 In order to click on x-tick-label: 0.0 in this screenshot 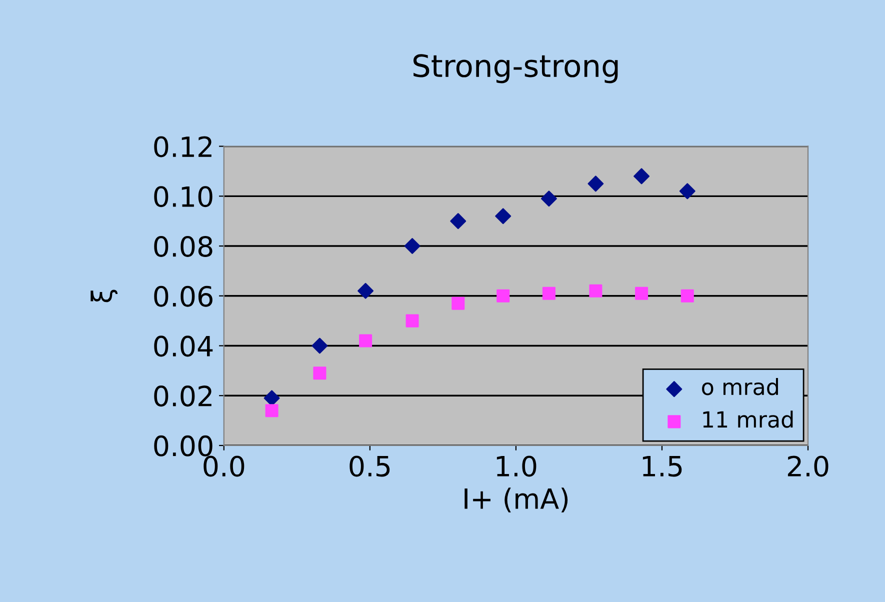, I will do `click(224, 466)`.